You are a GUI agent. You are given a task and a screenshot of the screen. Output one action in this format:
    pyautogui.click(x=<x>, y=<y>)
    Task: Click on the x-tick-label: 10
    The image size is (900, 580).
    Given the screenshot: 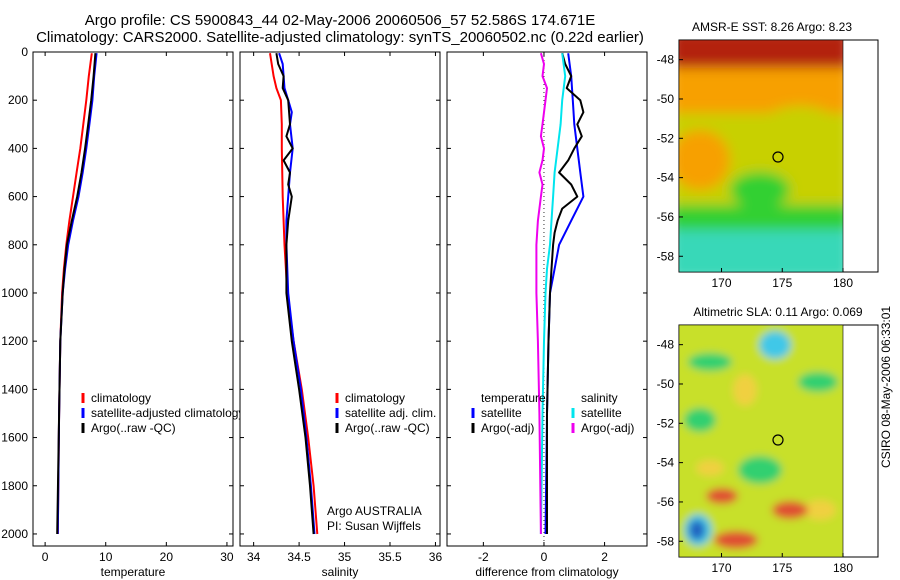 What is the action you would take?
    pyautogui.click(x=106, y=557)
    